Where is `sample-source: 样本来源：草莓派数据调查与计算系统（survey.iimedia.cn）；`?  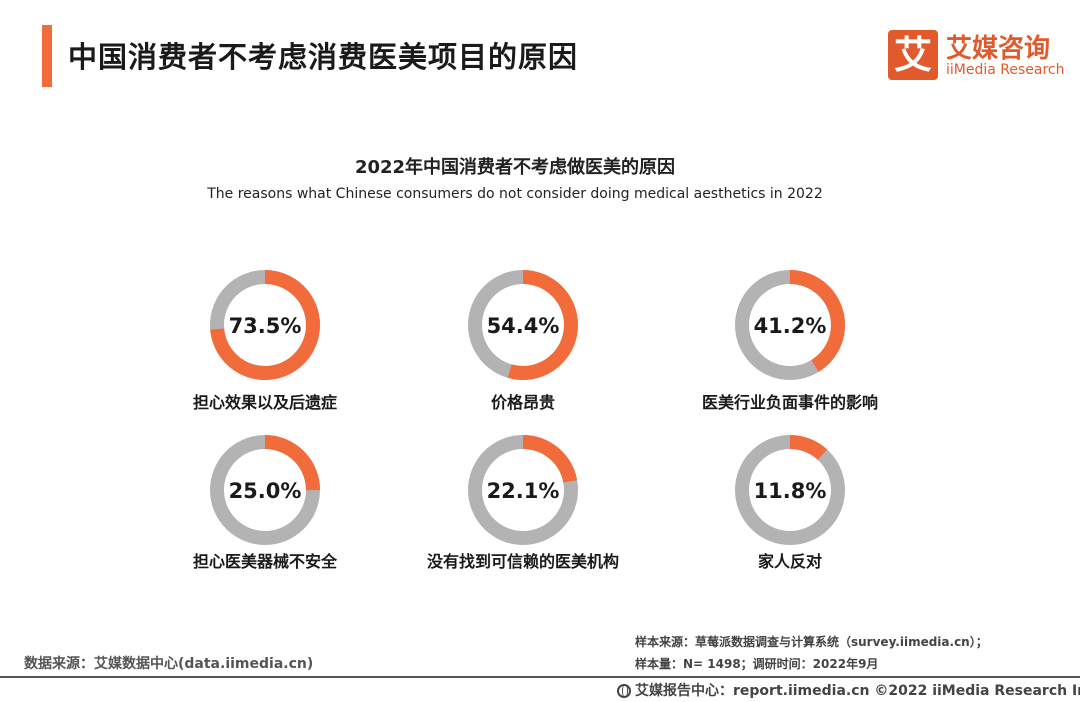
sample-source: 样本来源：草莓派数据调查与计算系统（survey.iimedia.cn）； is located at coordinates (811, 642).